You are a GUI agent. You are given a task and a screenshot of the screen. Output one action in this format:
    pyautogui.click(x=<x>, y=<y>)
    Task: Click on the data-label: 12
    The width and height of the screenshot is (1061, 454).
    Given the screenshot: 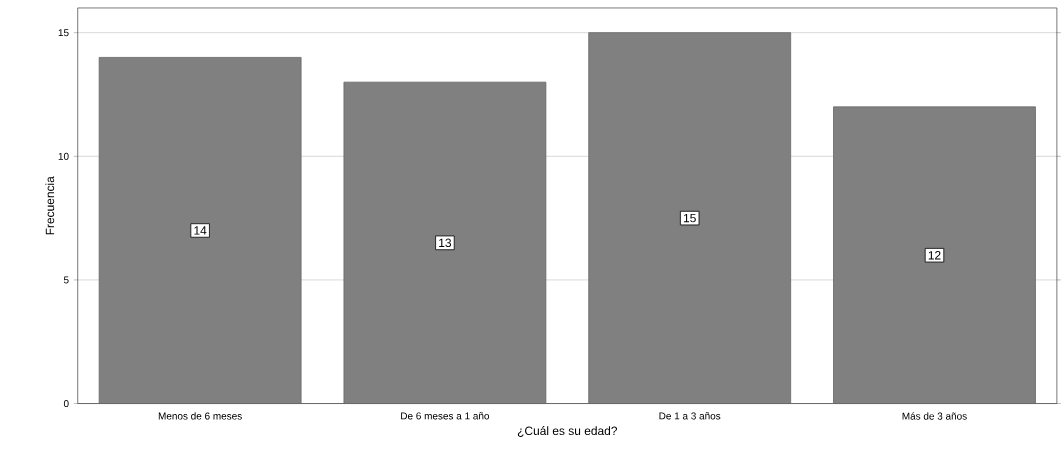 What is the action you would take?
    pyautogui.click(x=934, y=255)
    